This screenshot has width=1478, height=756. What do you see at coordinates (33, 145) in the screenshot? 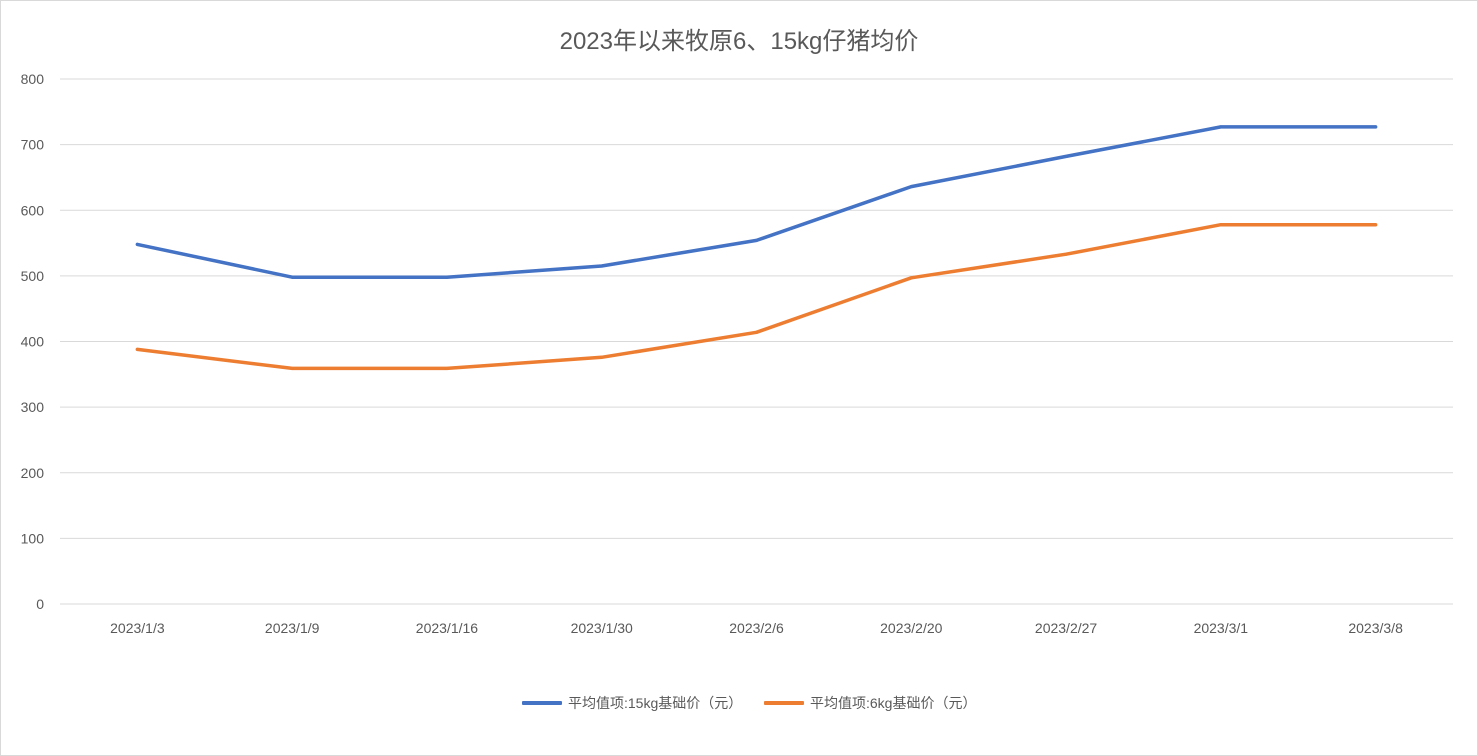
I see `y-tick-label-700: 700` at bounding box center [33, 145].